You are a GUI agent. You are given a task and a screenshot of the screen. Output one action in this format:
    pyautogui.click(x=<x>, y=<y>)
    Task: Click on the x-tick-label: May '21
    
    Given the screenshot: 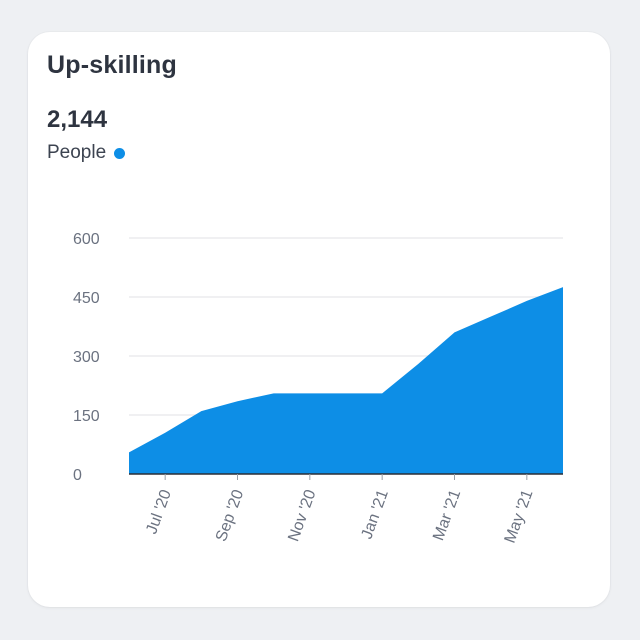 What is the action you would take?
    pyautogui.click(x=519, y=516)
    